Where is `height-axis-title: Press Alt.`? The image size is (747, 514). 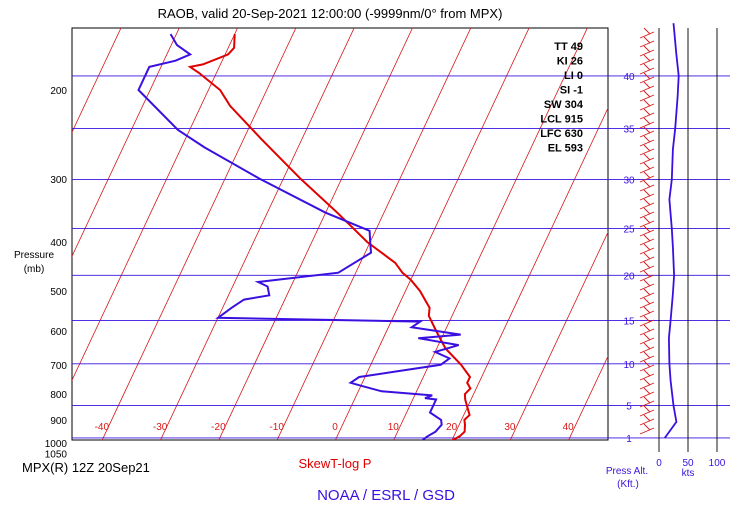 height-axis-title: Press Alt. is located at coordinates (627, 471).